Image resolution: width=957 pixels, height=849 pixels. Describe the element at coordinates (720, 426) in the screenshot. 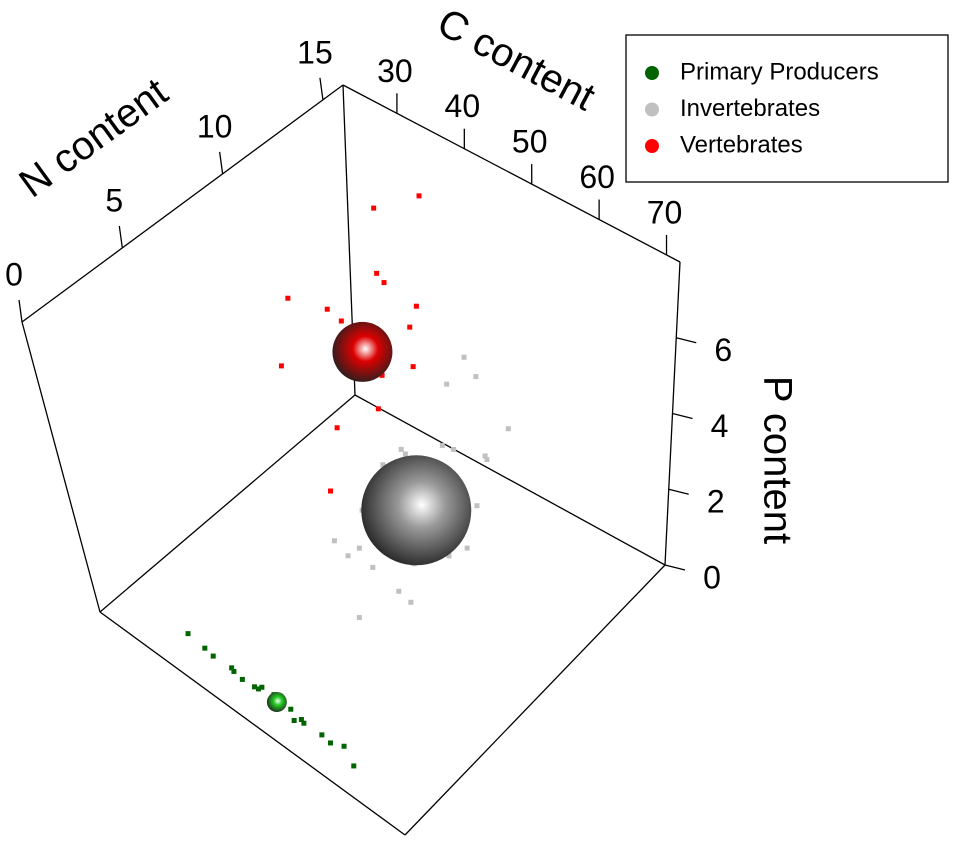

I see `z-tick-label: 4` at that location.